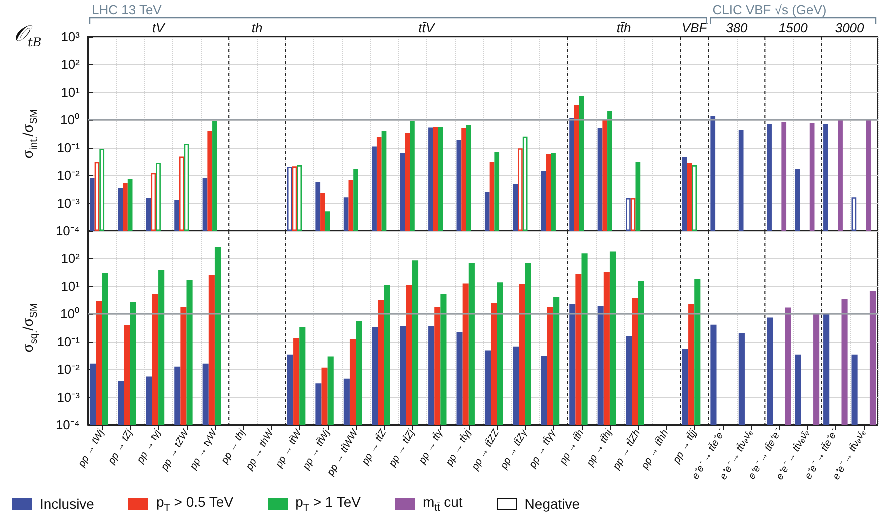  Describe the element at coordinates (121, 448) in the screenshot. I see `x-tick-label: pp → tZj` at that location.